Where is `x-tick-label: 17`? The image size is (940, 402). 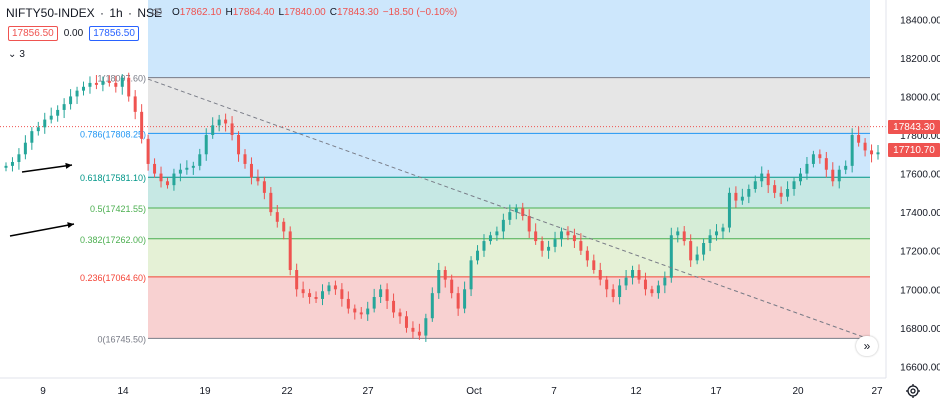 x-tick-label: 17 is located at coordinates (716, 391).